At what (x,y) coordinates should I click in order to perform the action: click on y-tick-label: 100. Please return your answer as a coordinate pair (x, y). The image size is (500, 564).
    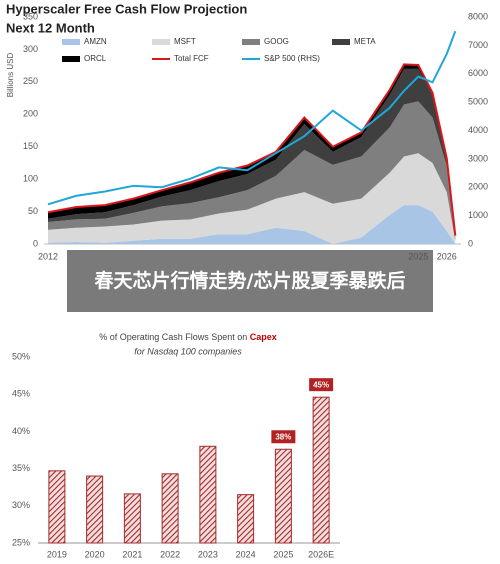
    Looking at the image, I should click on (30, 179).